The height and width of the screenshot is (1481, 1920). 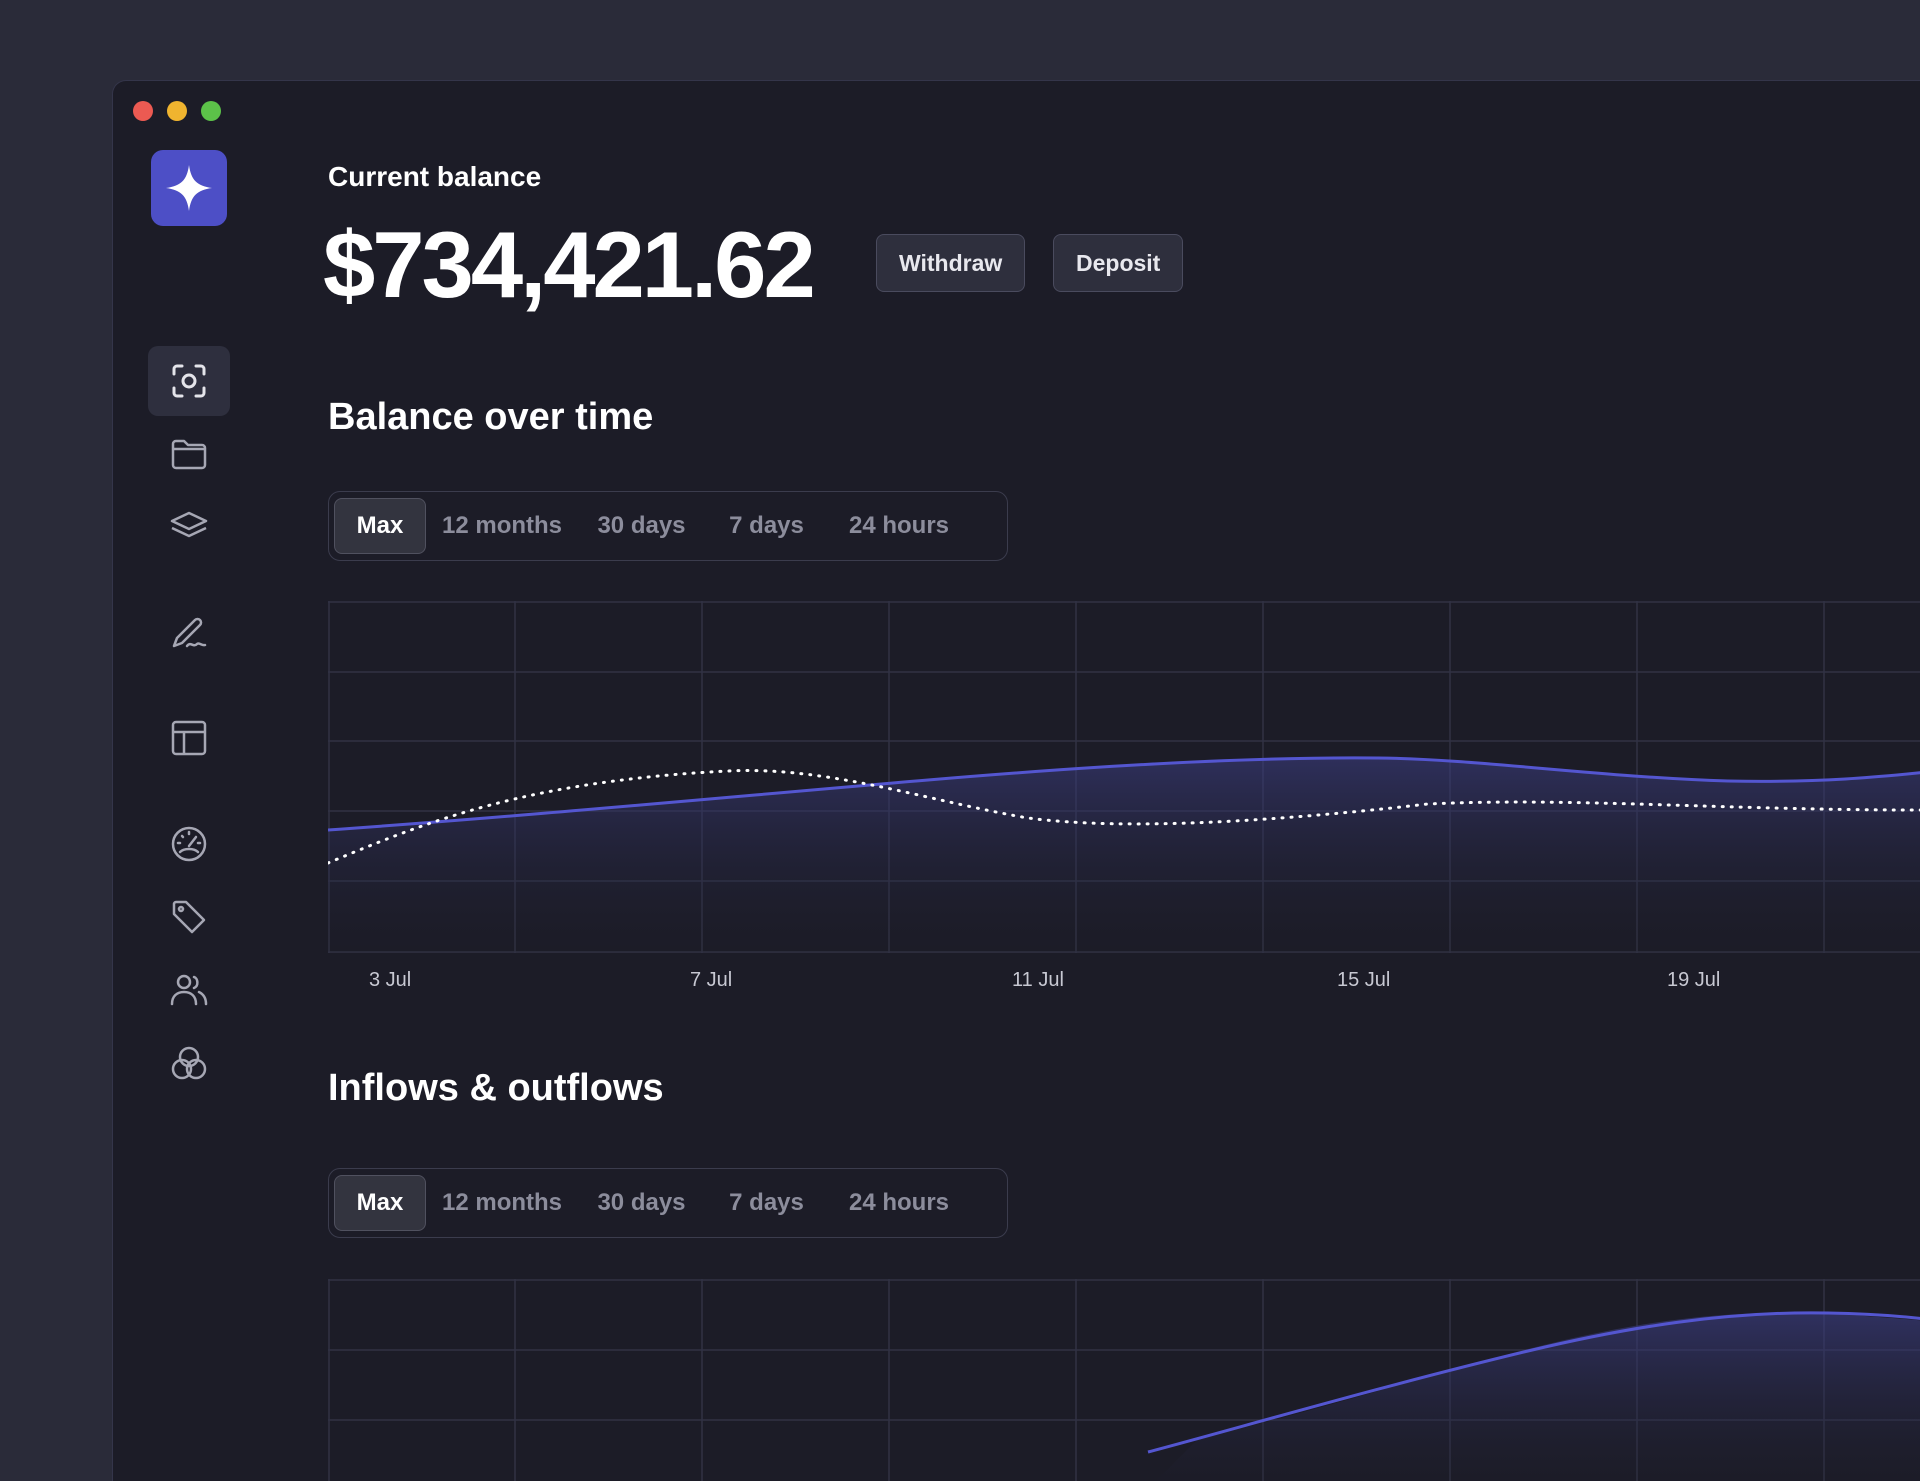 What do you see at coordinates (951, 263) in the screenshot?
I see `withdraw-button: Withdraw` at bounding box center [951, 263].